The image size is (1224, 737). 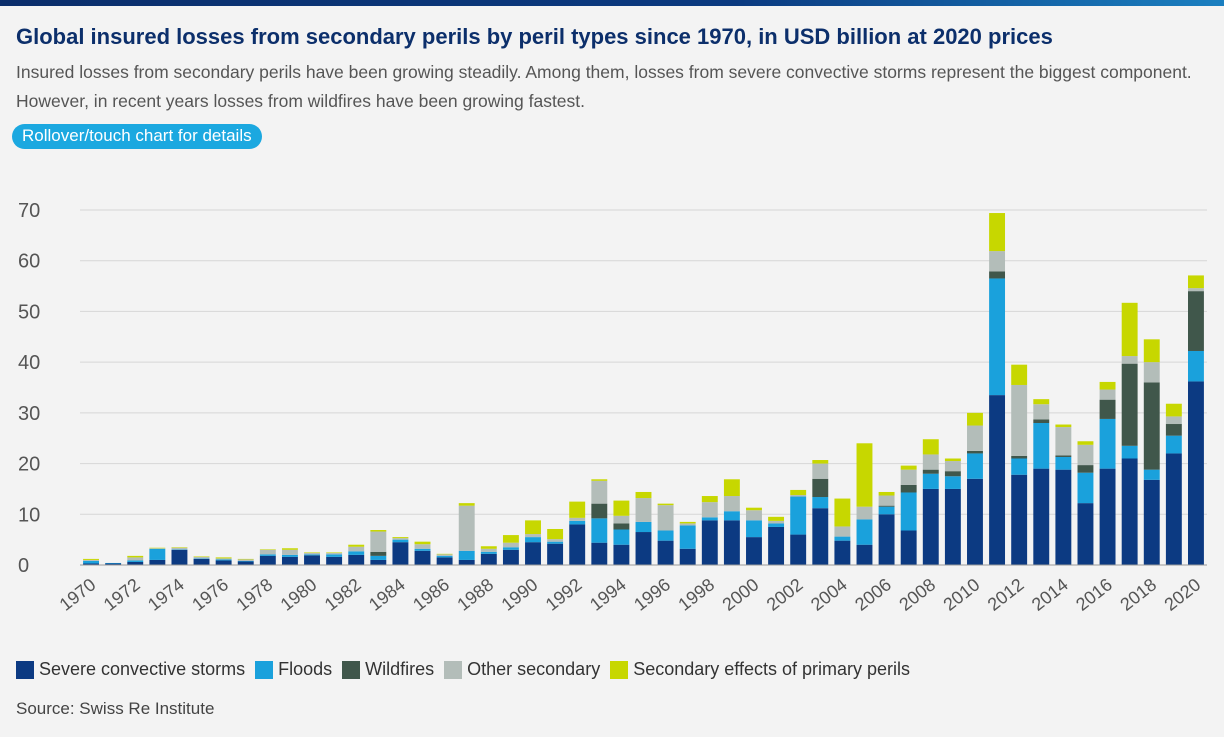 I want to click on bar-segment: 2002 Severe convective storms: 6, so click(x=798, y=549).